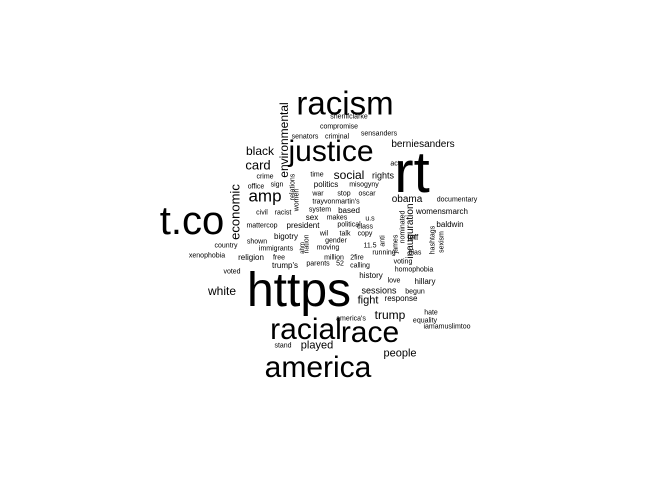 The height and width of the screenshot is (480, 672). Describe the element at coordinates (262, 213) in the screenshot. I see `cloud-word-civil: civil` at that location.